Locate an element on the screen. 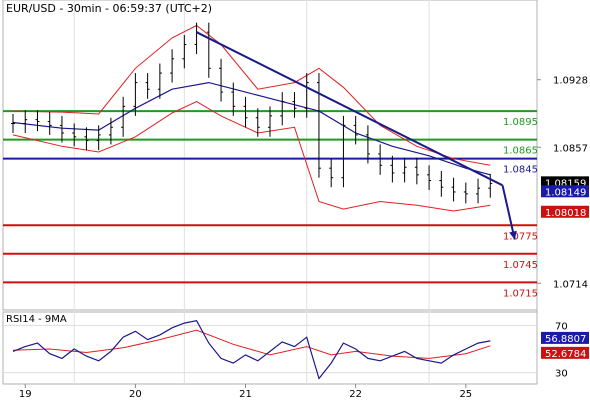  level-label-1.0745: 1.0745 is located at coordinates (520, 265).